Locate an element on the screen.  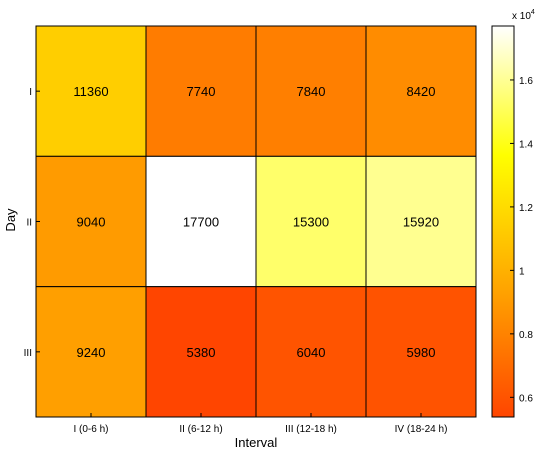
colorbar: 0.6 0.8 1 1.2 1.4 1.6 x 104 is located at coordinates (513, 213).